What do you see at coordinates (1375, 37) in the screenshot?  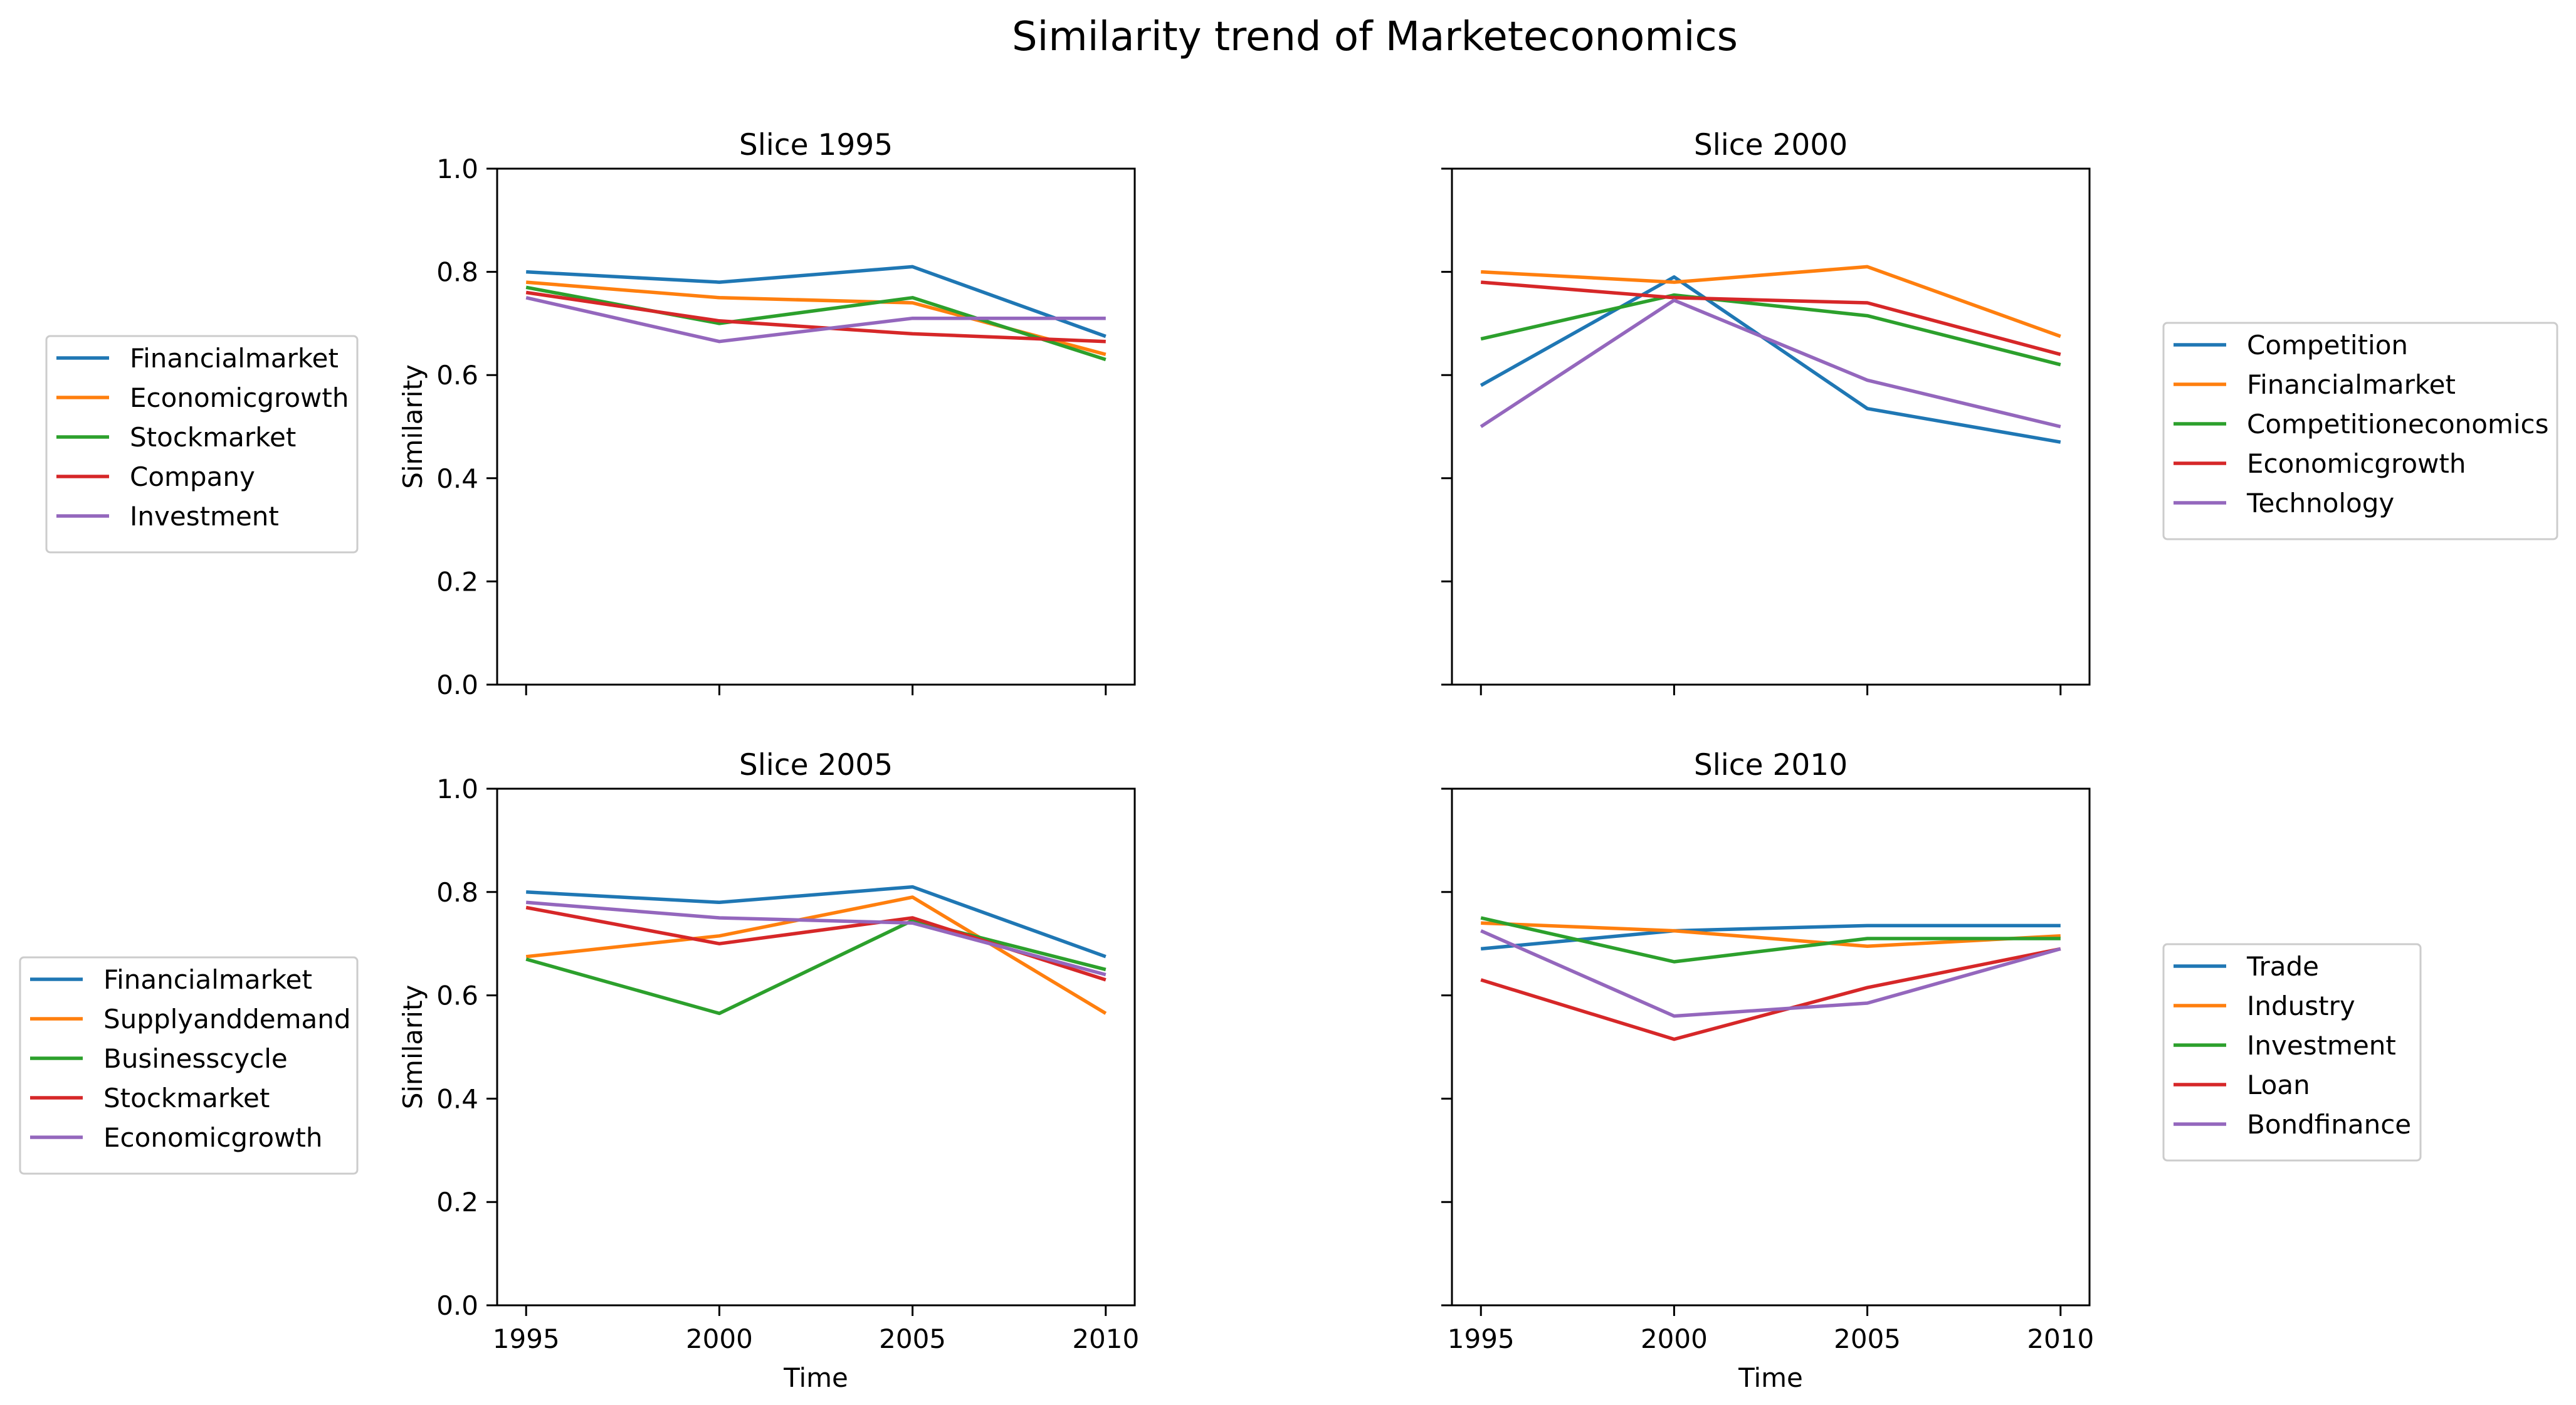 I see `figure-title: Similarity trend of Marketeconomics` at bounding box center [1375, 37].